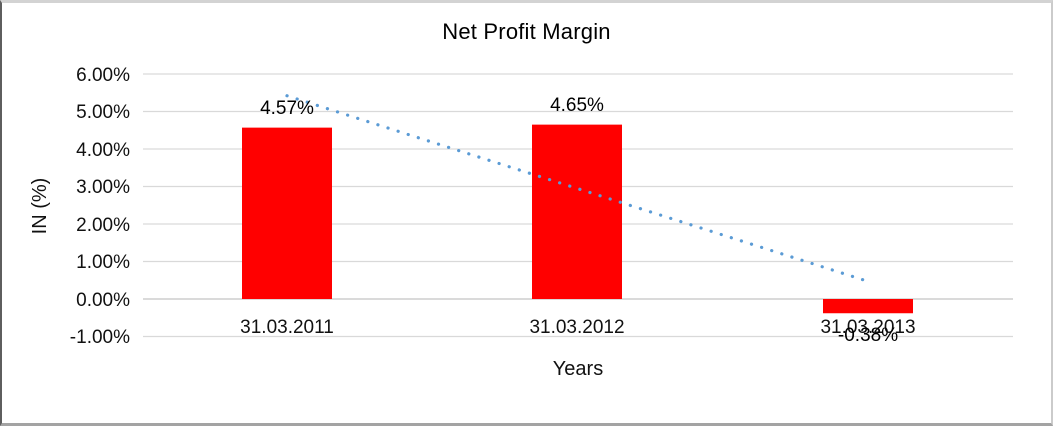 Image resolution: width=1053 pixels, height=426 pixels. Describe the element at coordinates (40, 206) in the screenshot. I see `y-axis-title: IN (%)` at that location.